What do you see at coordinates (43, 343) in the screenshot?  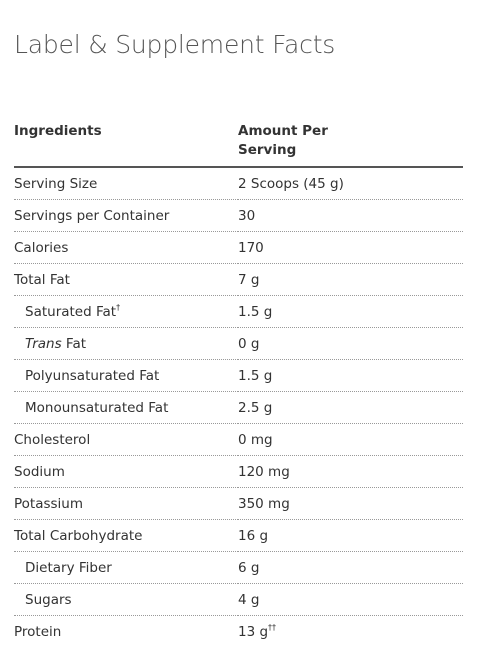 I see `trans-italic-text: Trans` at bounding box center [43, 343].